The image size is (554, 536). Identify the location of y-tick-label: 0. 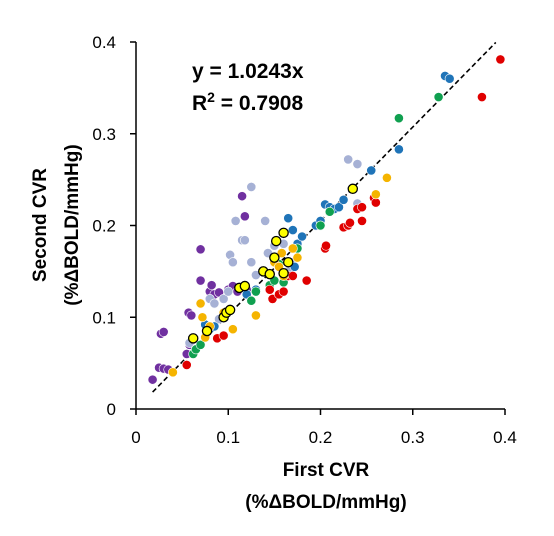
(111, 409).